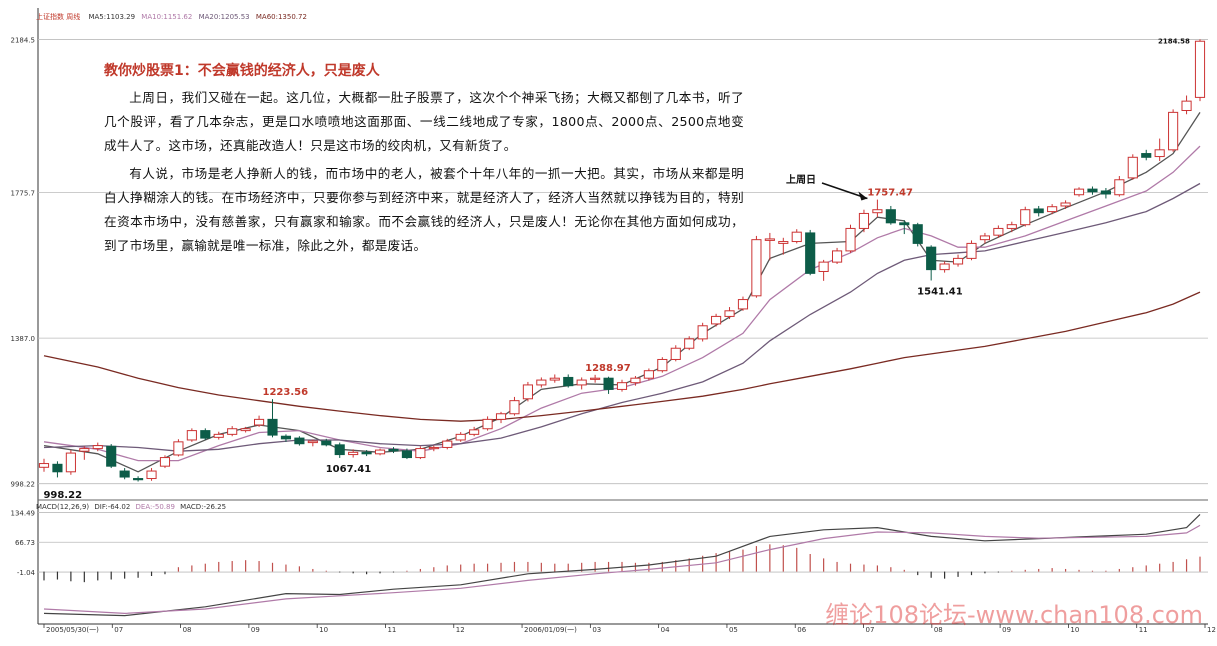 The image size is (1217, 646). What do you see at coordinates (23, 339) in the screenshot?
I see `price-tick-label: 1387.0` at bounding box center [23, 339].